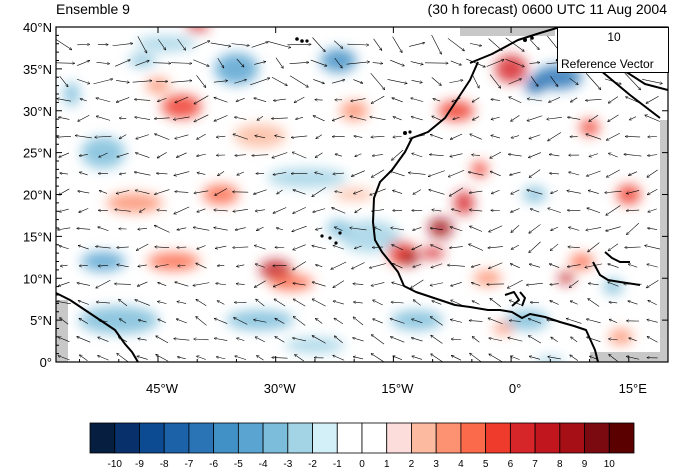  I want to click on colorbar-label: 6, so click(511, 464).